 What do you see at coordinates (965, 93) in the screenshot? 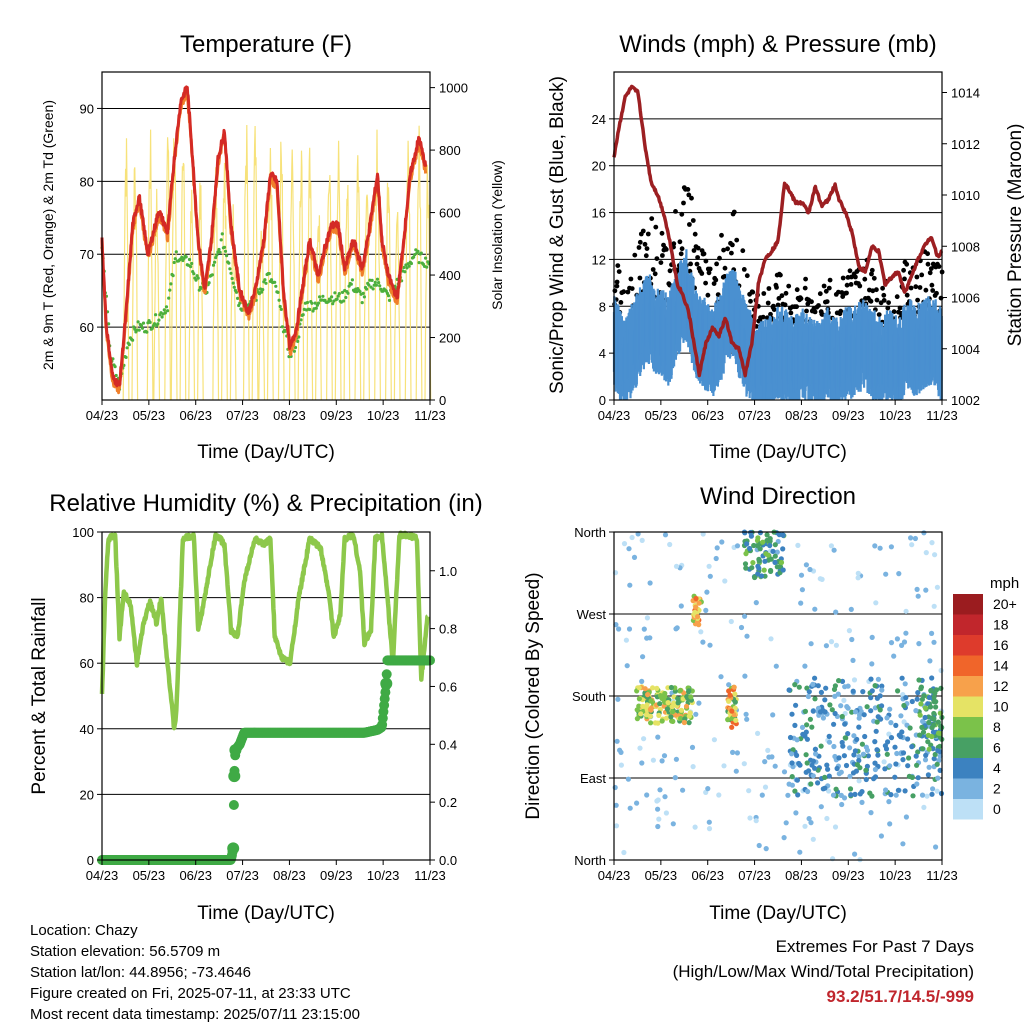
I see `y2tick-label: 1014` at bounding box center [965, 93].